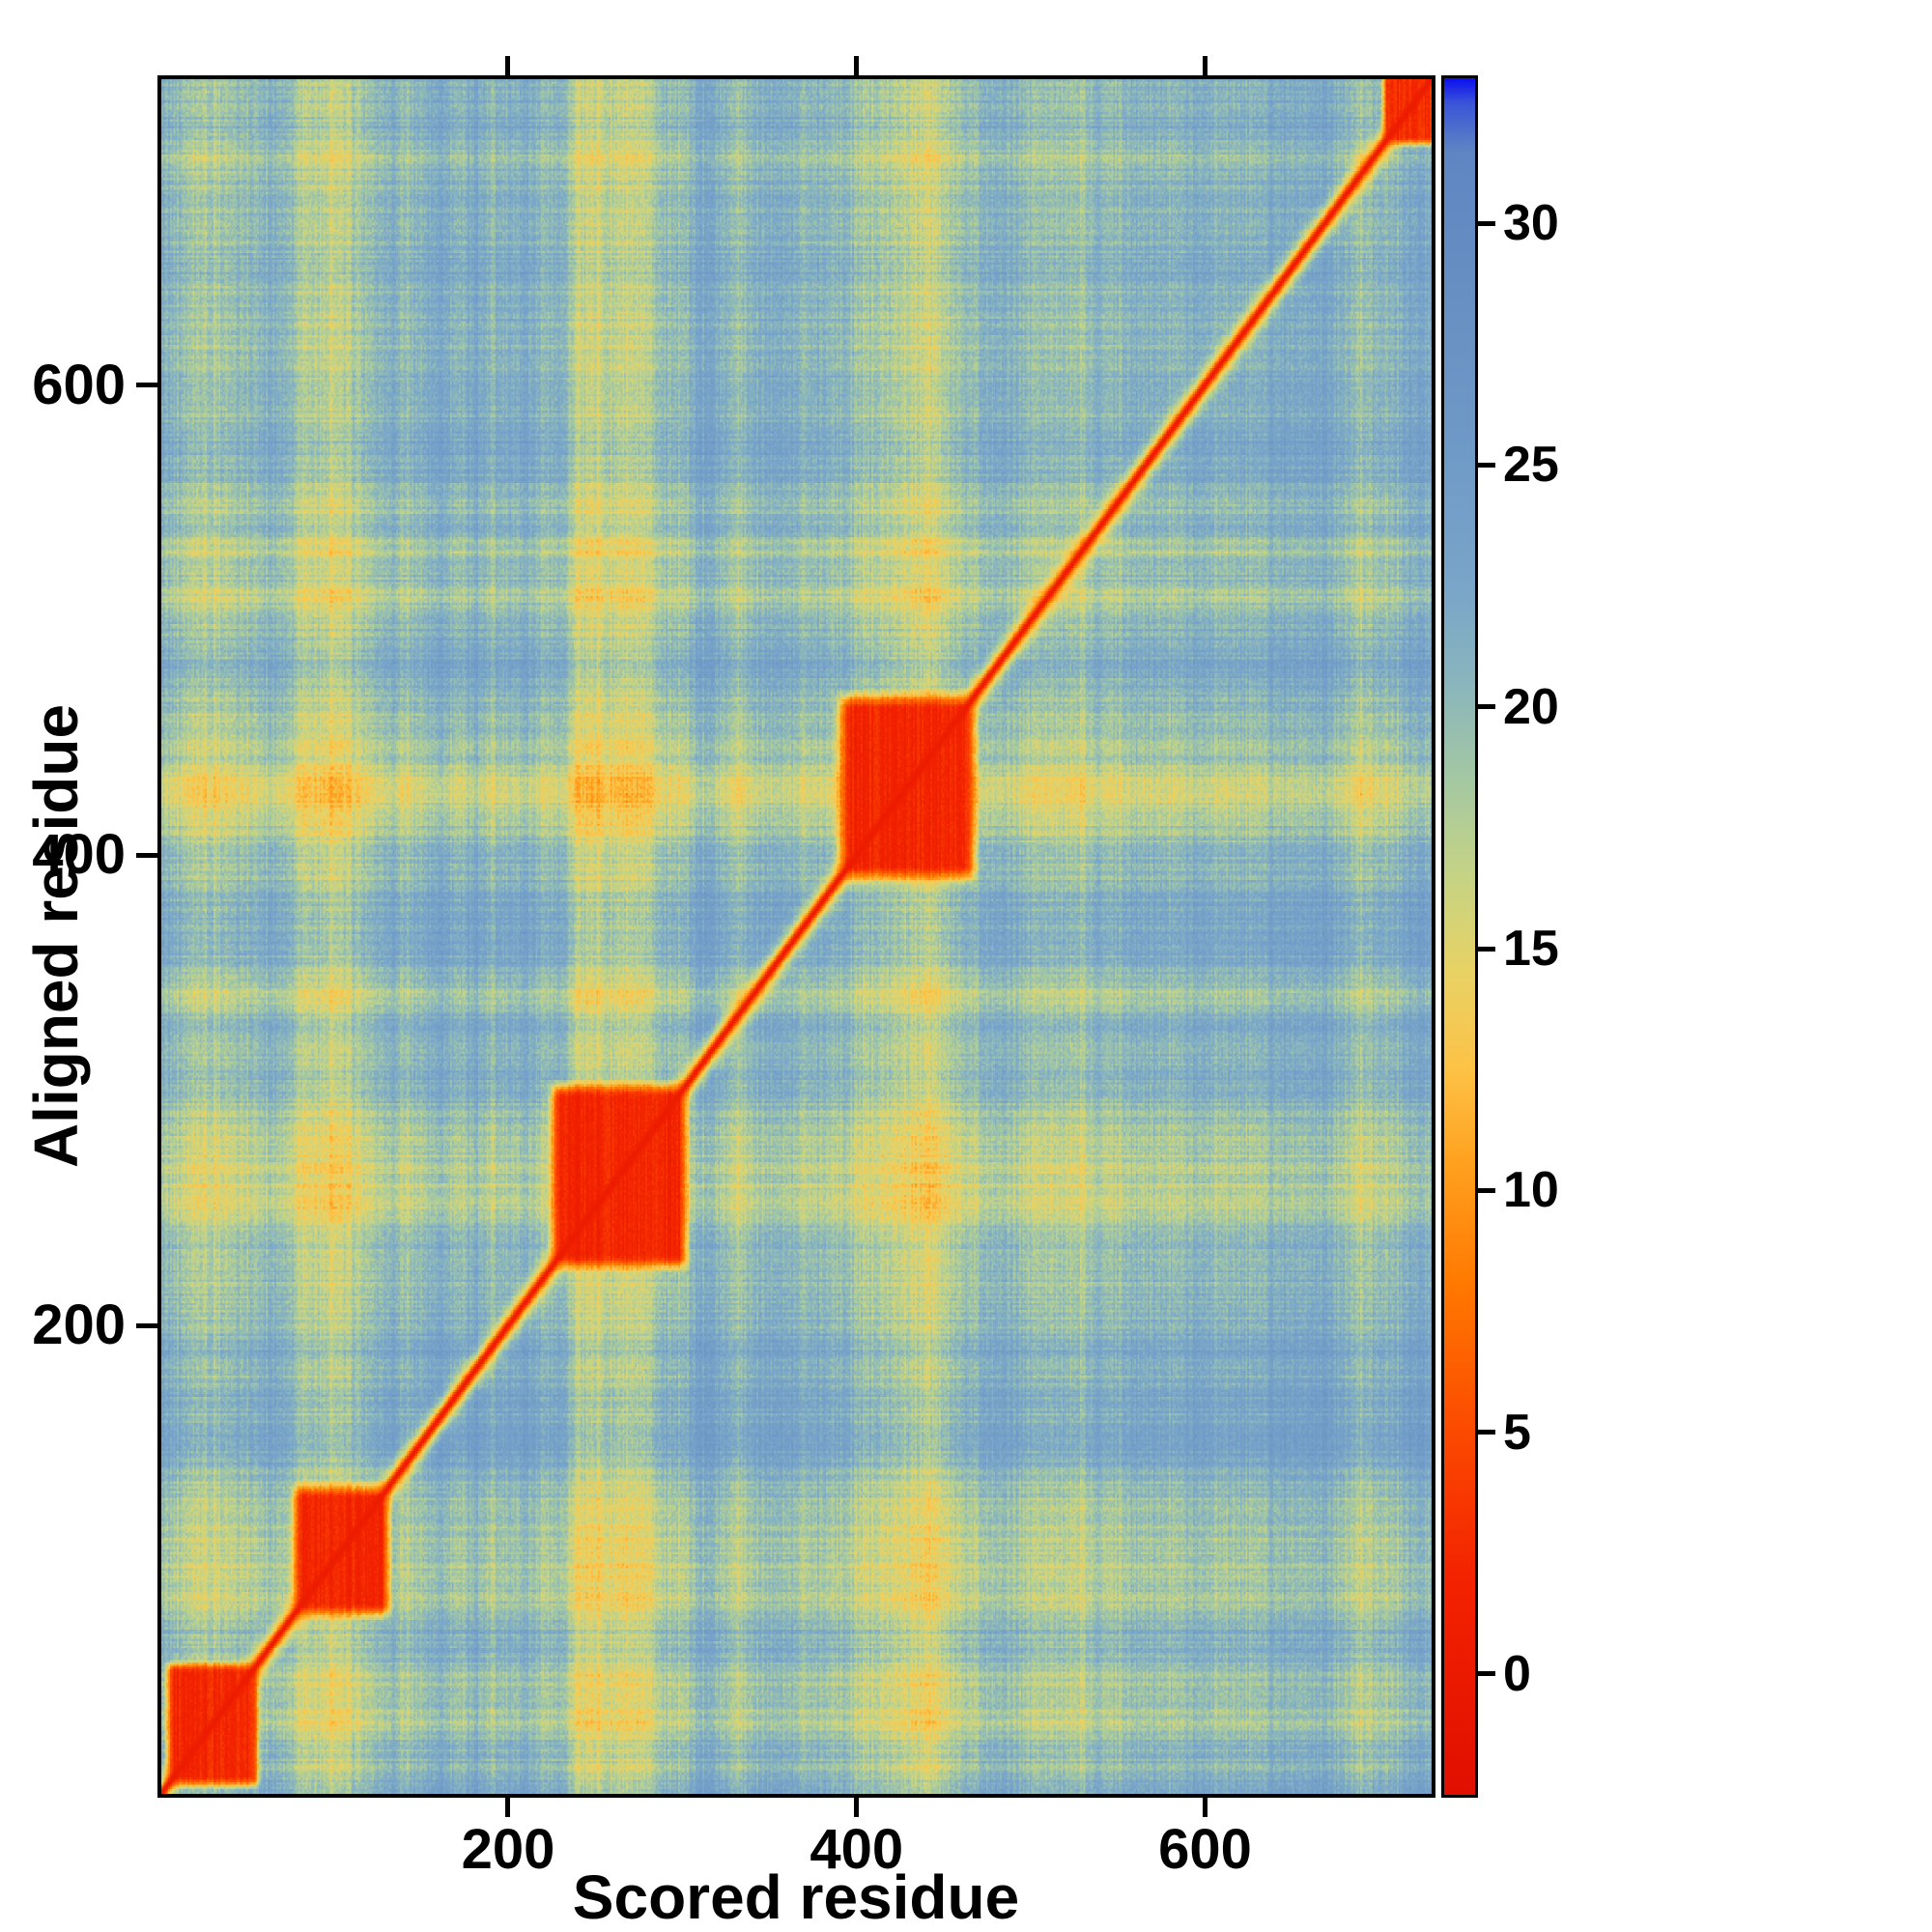 The width and height of the screenshot is (1932, 1932). Describe the element at coordinates (1517, 1432) in the screenshot. I see `colorbar-tick-label: 5` at that location.